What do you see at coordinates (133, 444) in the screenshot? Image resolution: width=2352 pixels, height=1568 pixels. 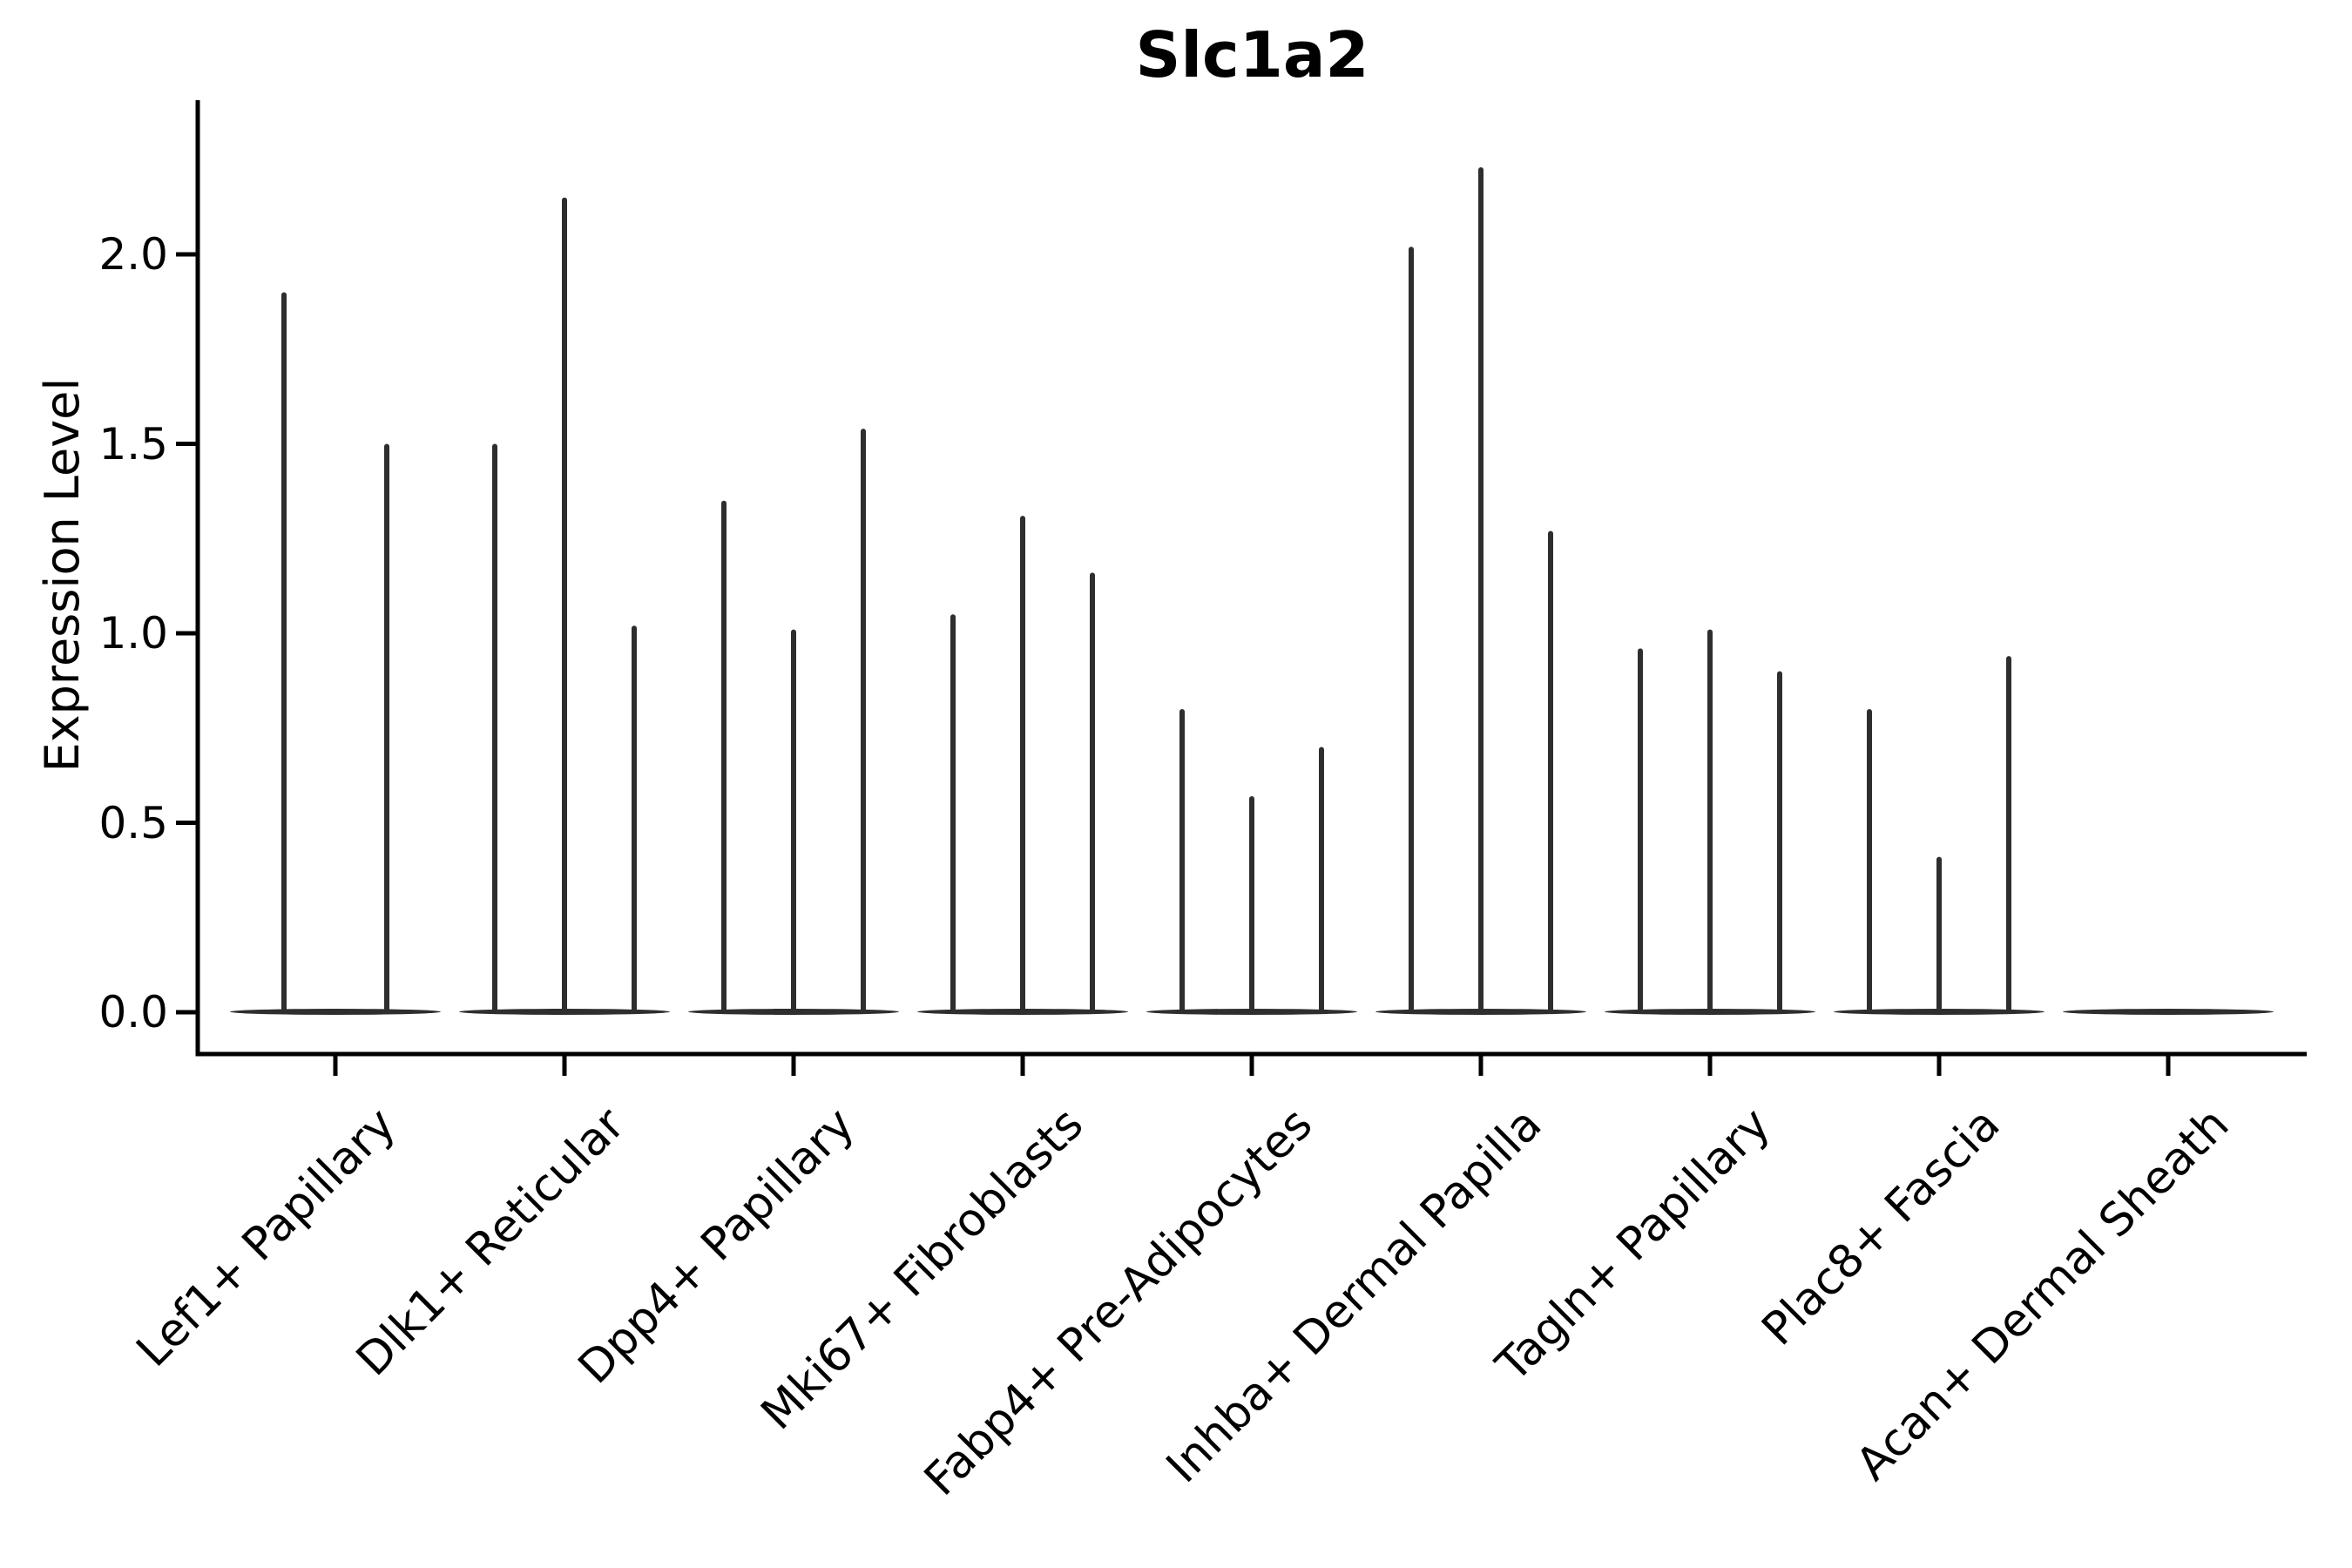 I see `y-tick-label: 1.5` at bounding box center [133, 444].